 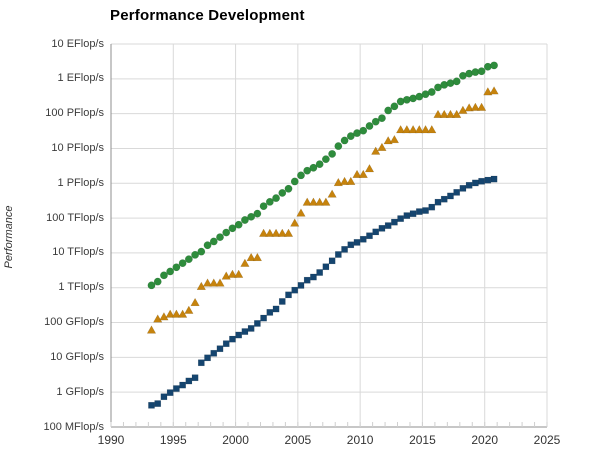 I want to click on x-tick-label: 1990, so click(x=111, y=440).